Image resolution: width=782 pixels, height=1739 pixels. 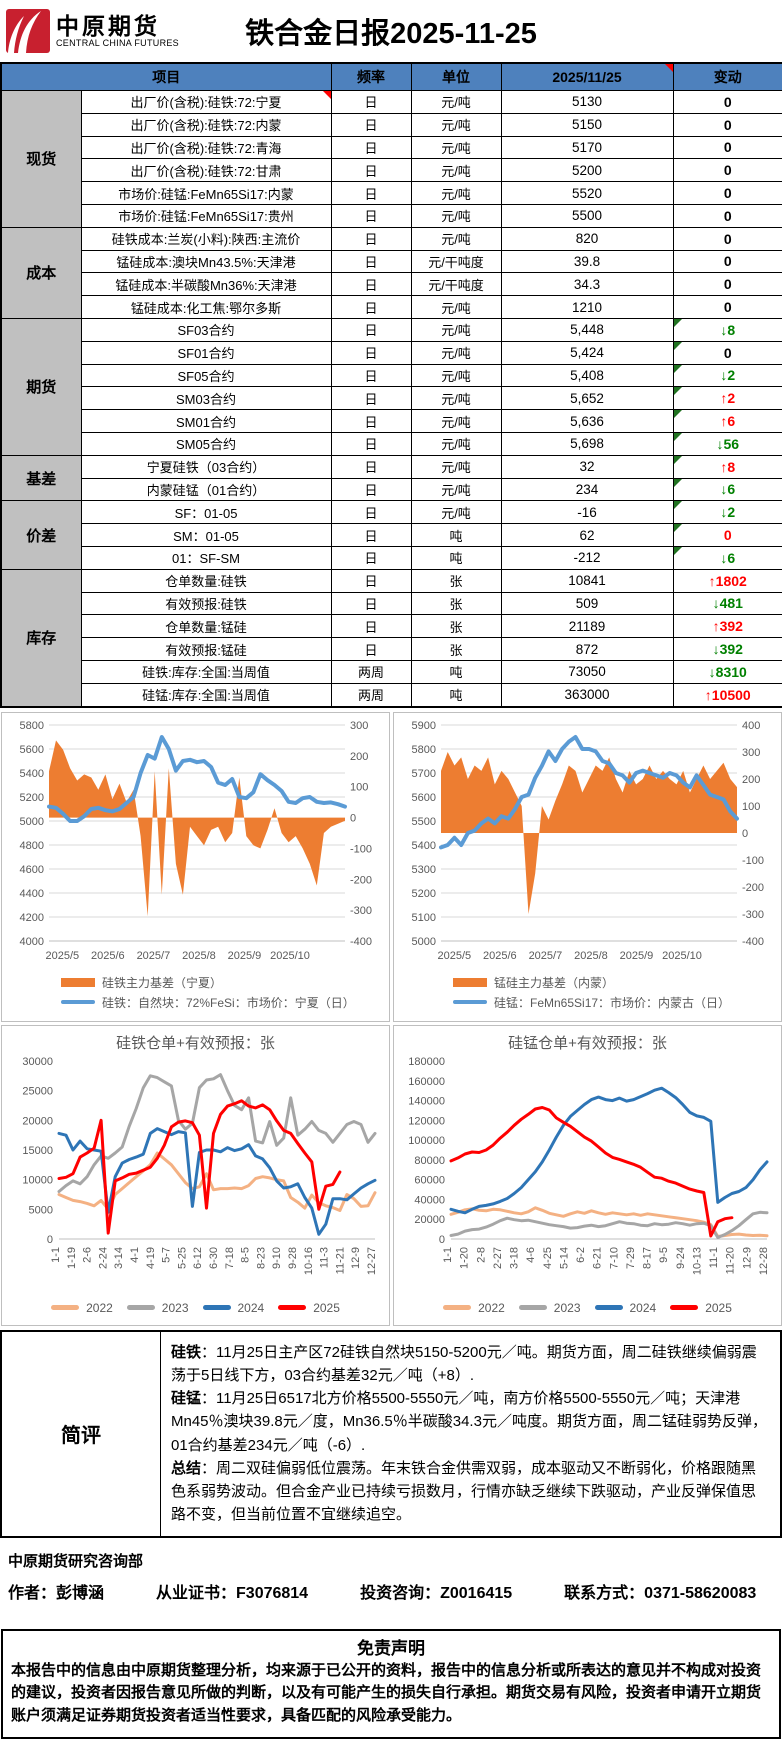 I want to click on item-name: 硅锰:库存:全国:当周值, so click(x=206, y=695).